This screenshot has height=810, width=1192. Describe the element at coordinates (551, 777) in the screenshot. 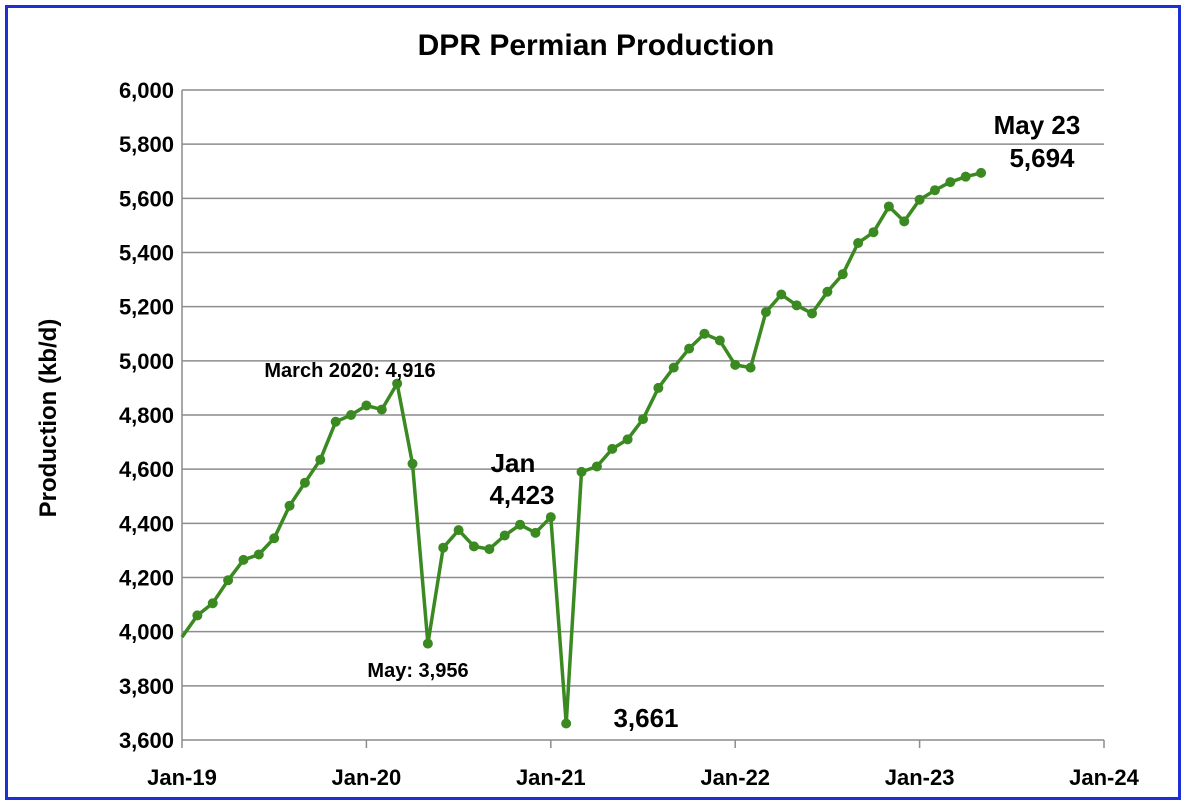

I see `x-tick-label: Jan-21` at that location.